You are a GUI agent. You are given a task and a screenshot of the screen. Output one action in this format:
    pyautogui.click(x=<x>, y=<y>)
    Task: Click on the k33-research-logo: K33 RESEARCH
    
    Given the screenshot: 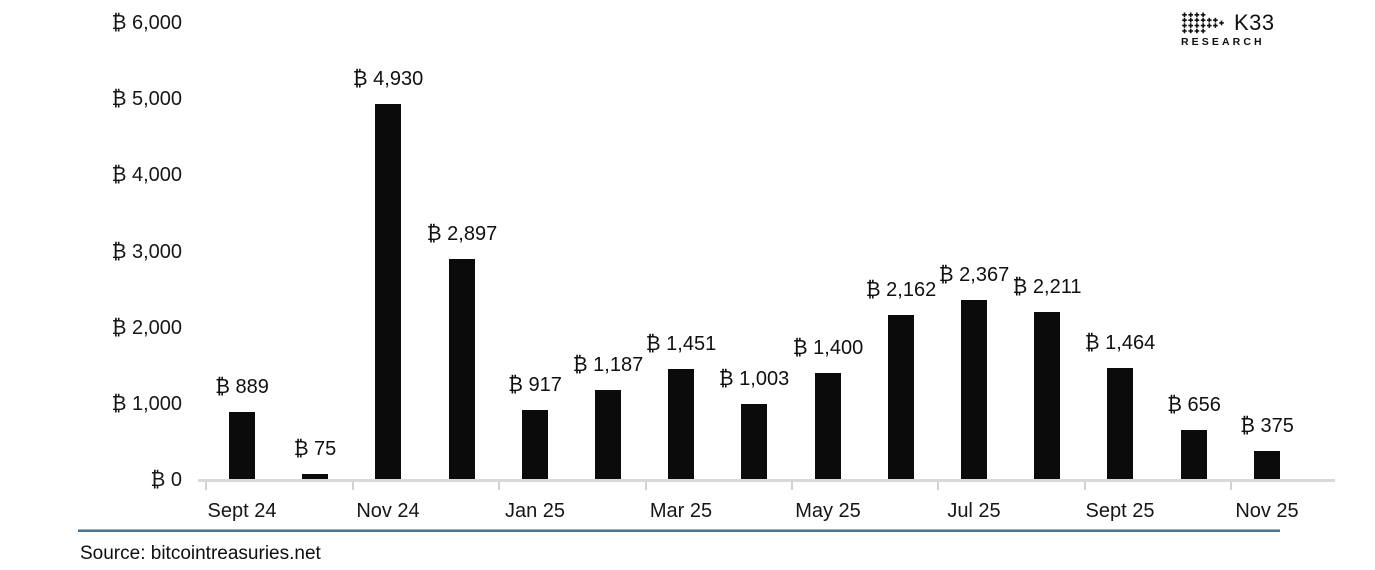 What is the action you would take?
    pyautogui.click(x=1228, y=30)
    